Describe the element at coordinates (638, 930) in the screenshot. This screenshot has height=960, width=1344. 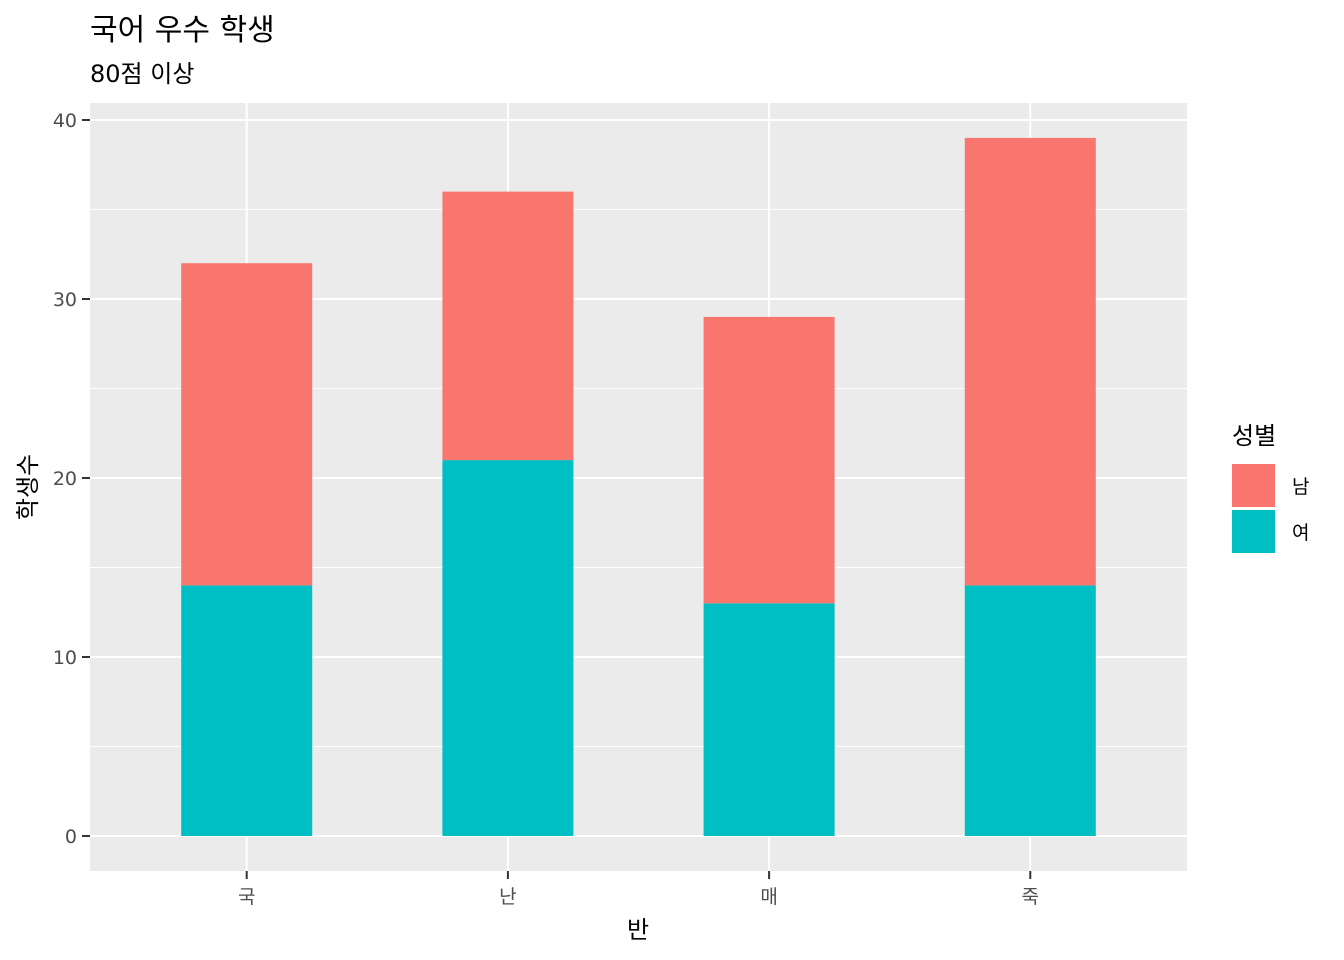
I see `x-axis-title: 반` at that location.